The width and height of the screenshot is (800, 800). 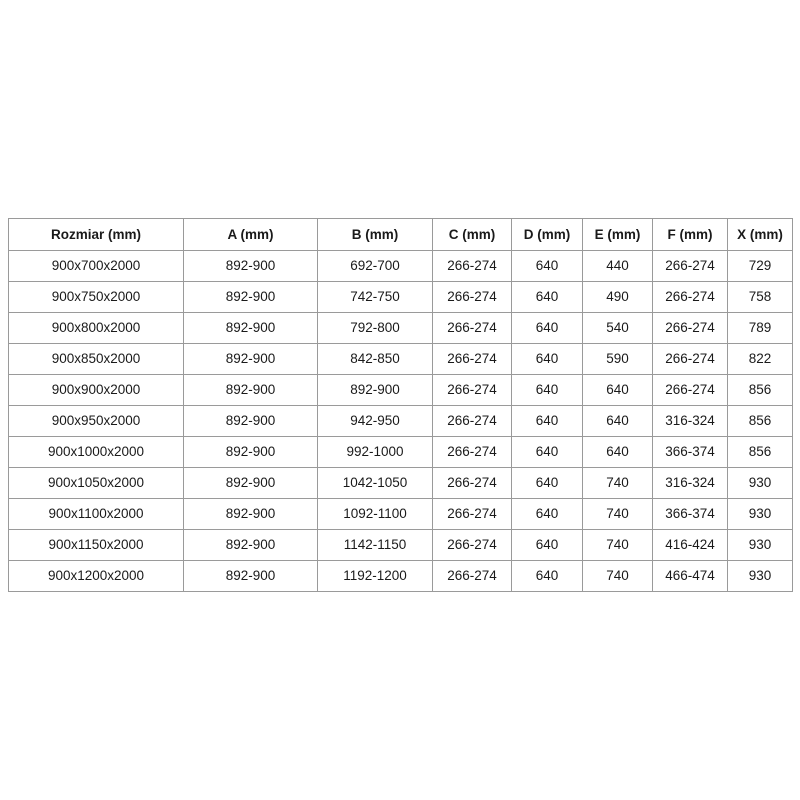 What do you see at coordinates (760, 297) in the screenshot?
I see `cell-value: 758` at bounding box center [760, 297].